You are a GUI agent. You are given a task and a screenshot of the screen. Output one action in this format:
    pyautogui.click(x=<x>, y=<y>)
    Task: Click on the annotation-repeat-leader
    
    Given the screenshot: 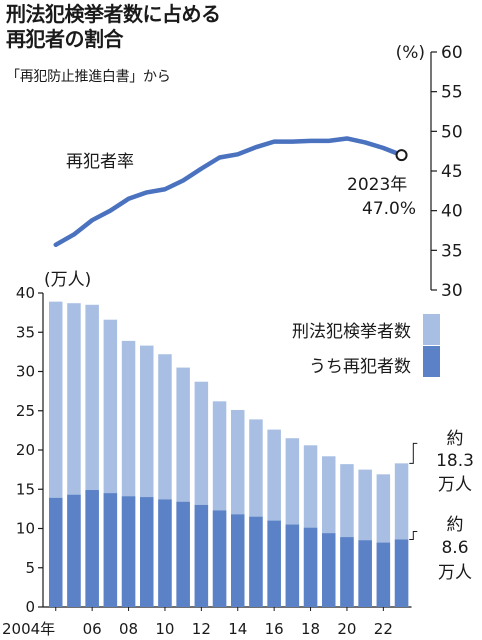 What is the action you would take?
    pyautogui.click(x=413, y=535)
    